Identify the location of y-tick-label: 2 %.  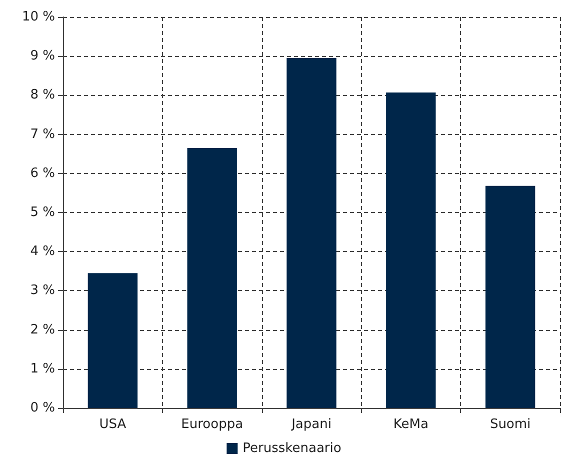
(42, 330).